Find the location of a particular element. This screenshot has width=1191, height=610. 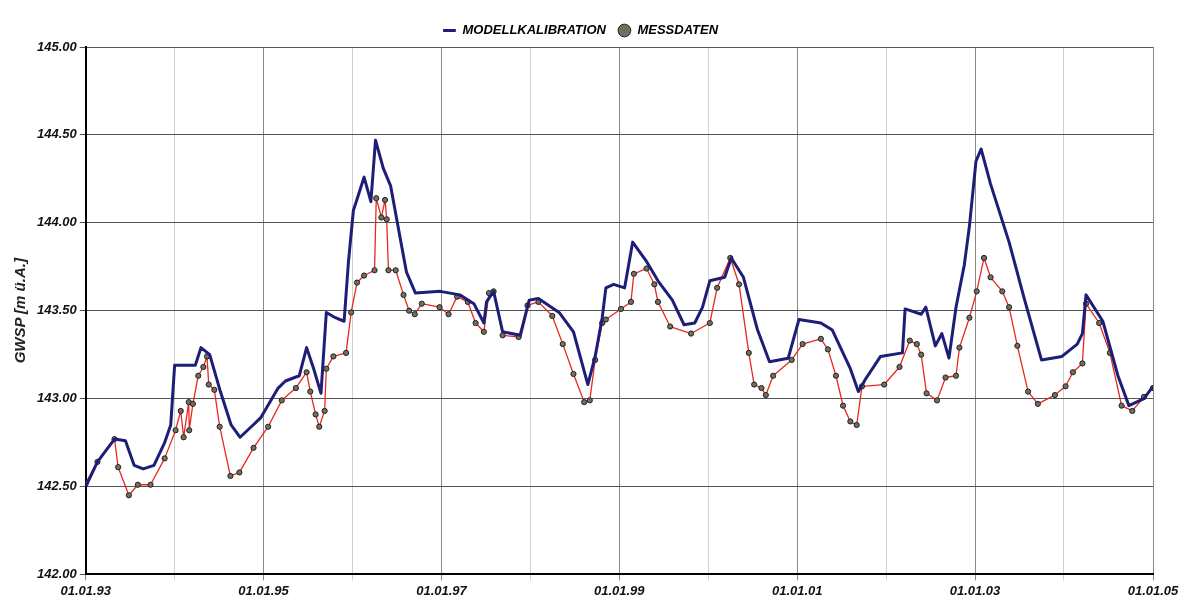

y-tick-label: 144.00 is located at coordinates (57, 222).